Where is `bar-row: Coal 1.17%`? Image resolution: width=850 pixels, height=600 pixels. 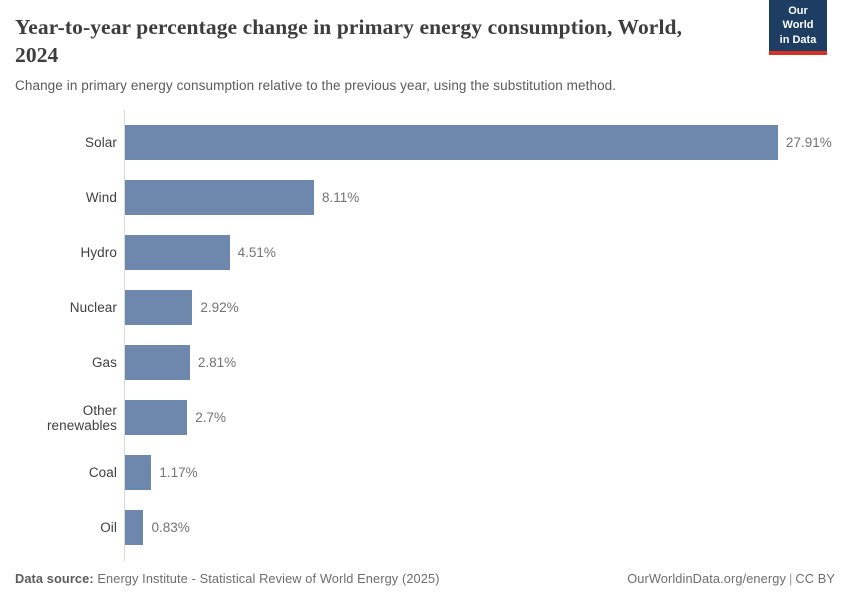
bar-row: Coal 1.17% is located at coordinates (425, 472).